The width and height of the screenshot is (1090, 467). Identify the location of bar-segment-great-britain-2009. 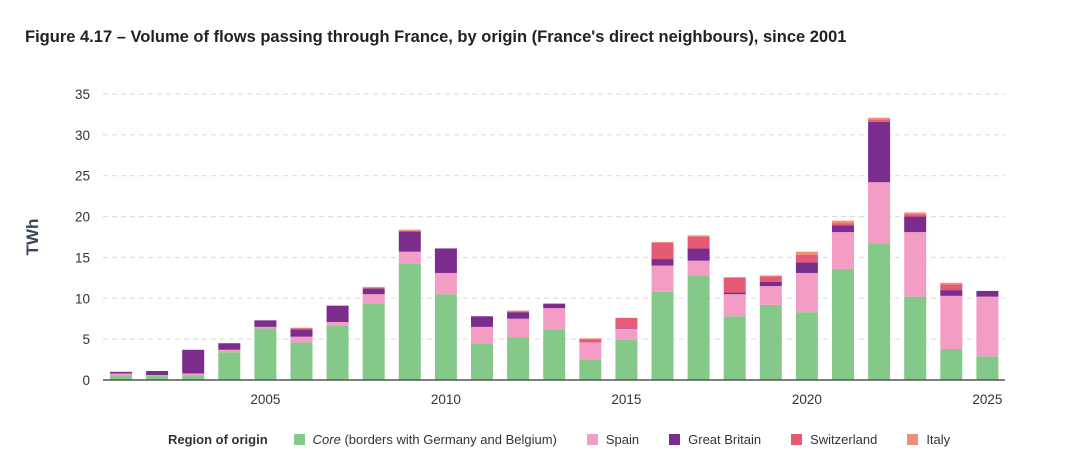
(409, 241).